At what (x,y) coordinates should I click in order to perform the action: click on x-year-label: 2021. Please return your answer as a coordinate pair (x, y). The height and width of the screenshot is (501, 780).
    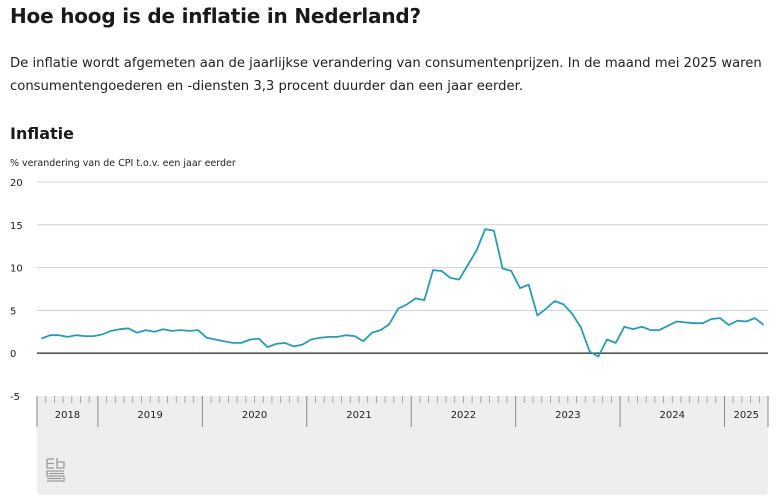
    Looking at the image, I should click on (358, 415).